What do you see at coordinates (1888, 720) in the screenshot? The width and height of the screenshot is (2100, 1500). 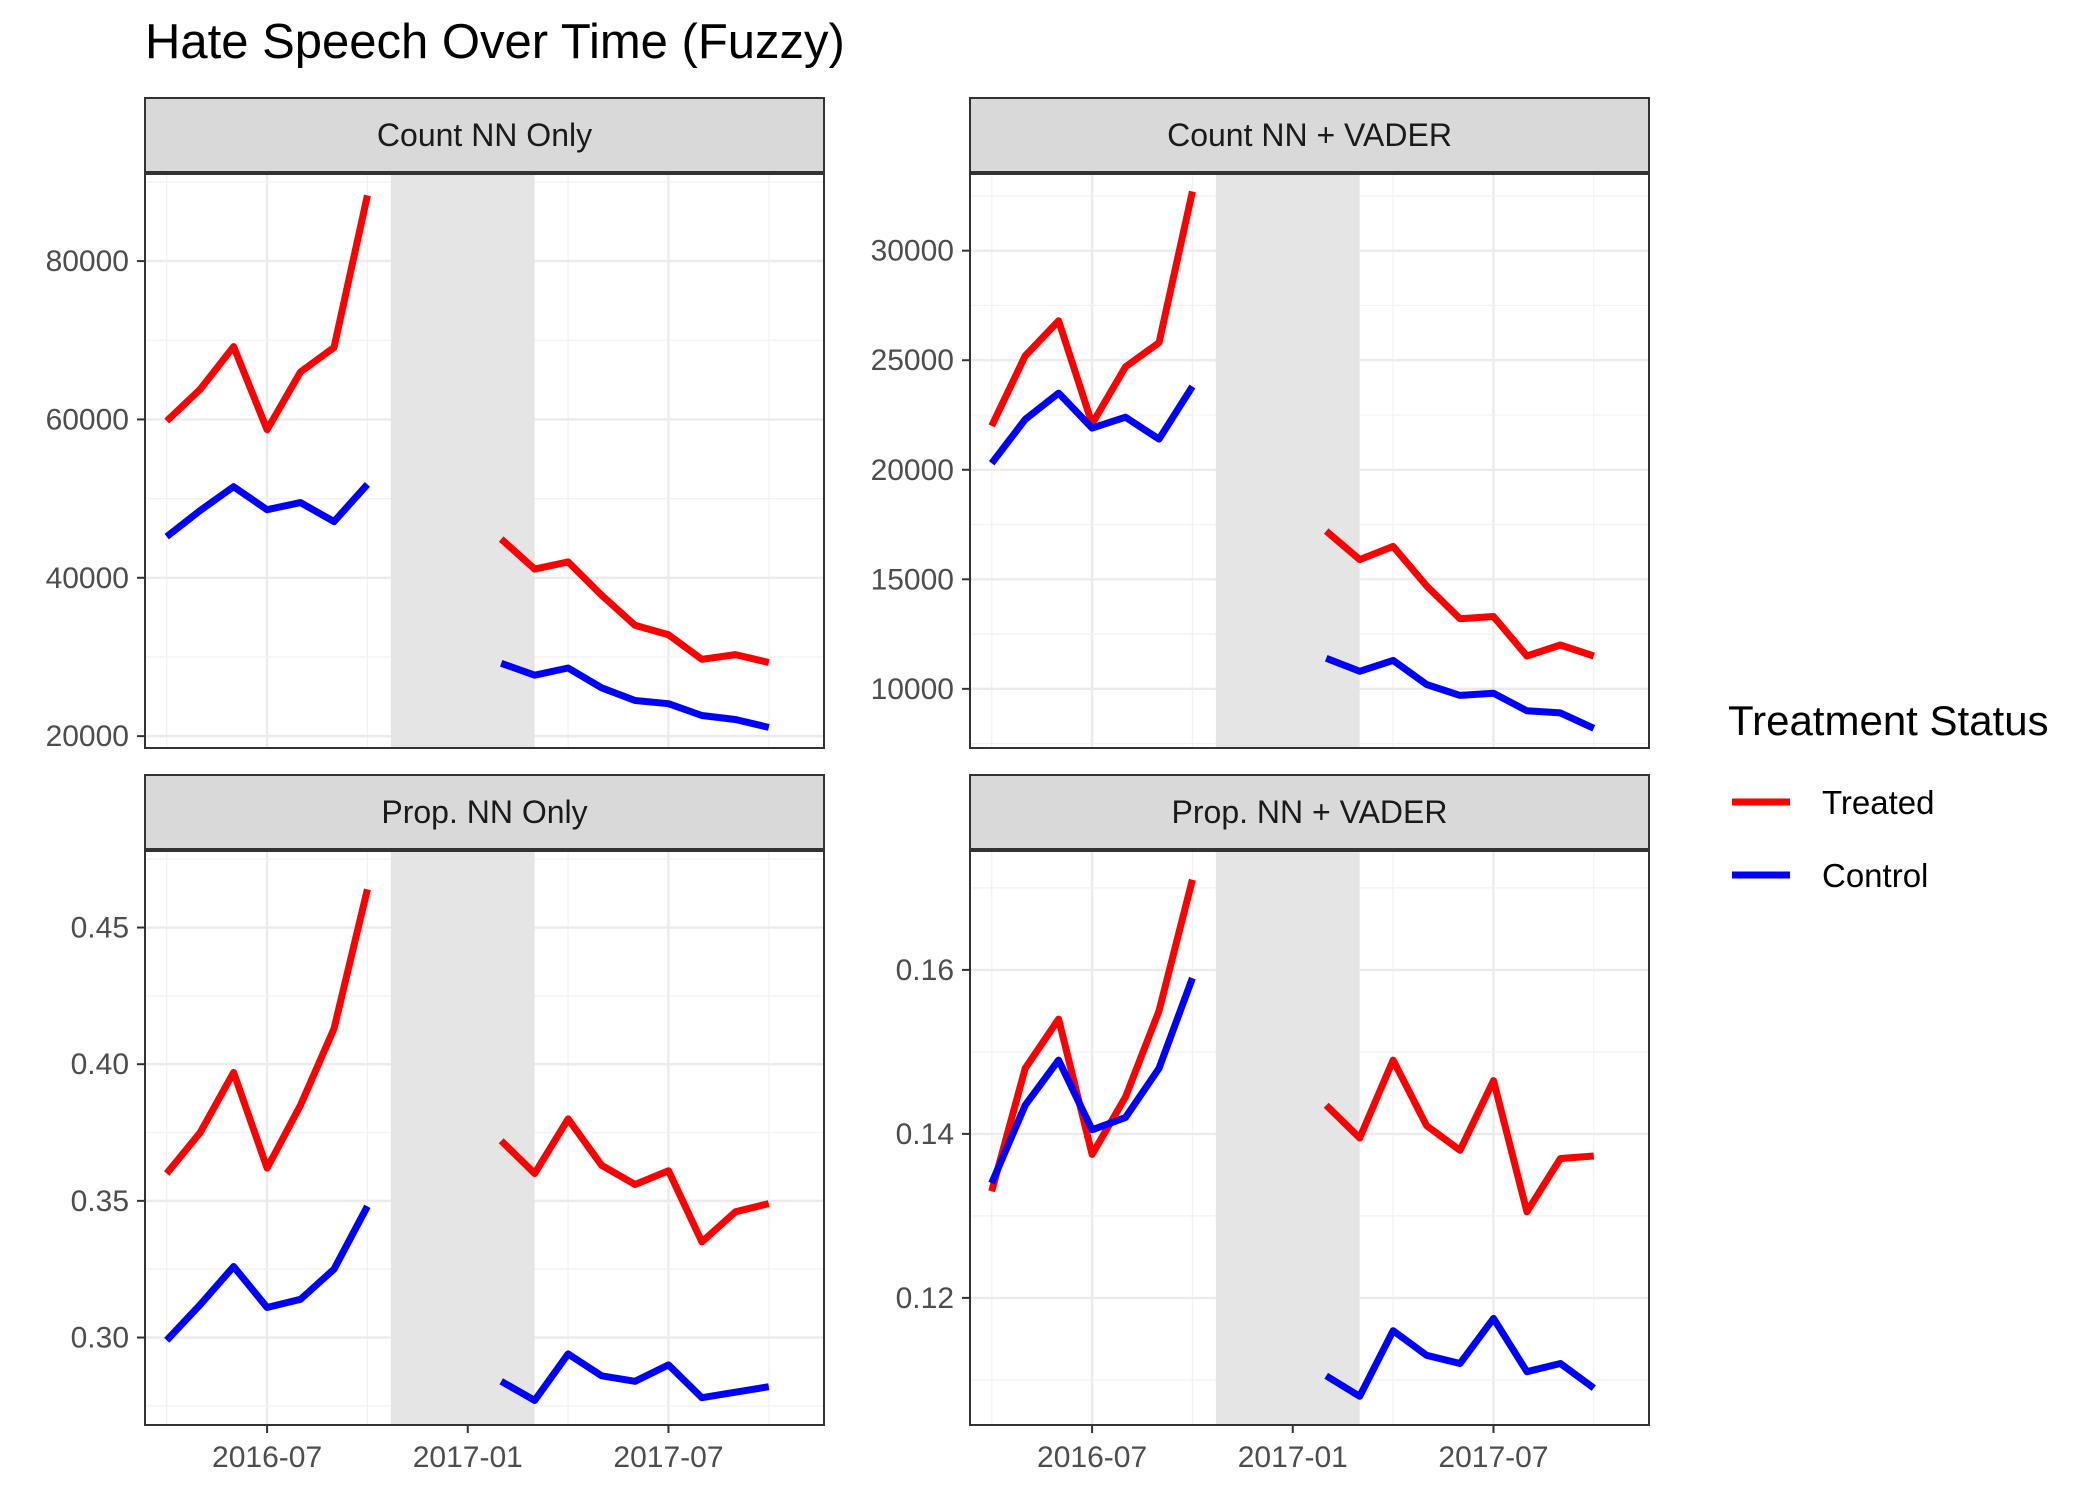 I see `legend-title: Treatment Status` at bounding box center [1888, 720].